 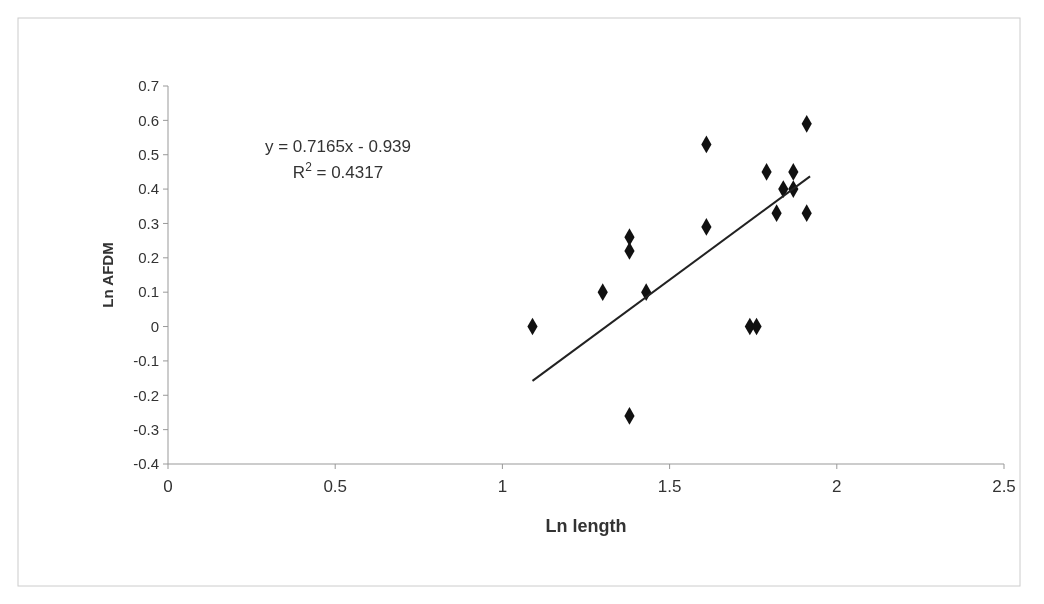 What do you see at coordinates (154, 326) in the screenshot?
I see `y-tick-label: 0` at bounding box center [154, 326].